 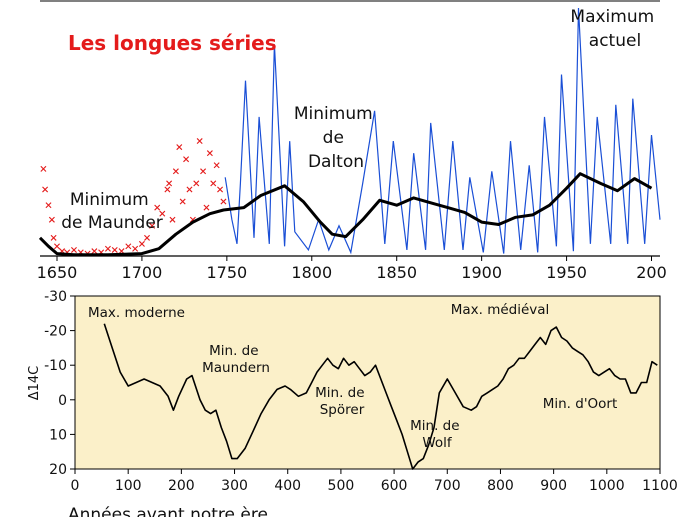 I want to click on smoothed-sunspot-line, so click(x=345, y=214).